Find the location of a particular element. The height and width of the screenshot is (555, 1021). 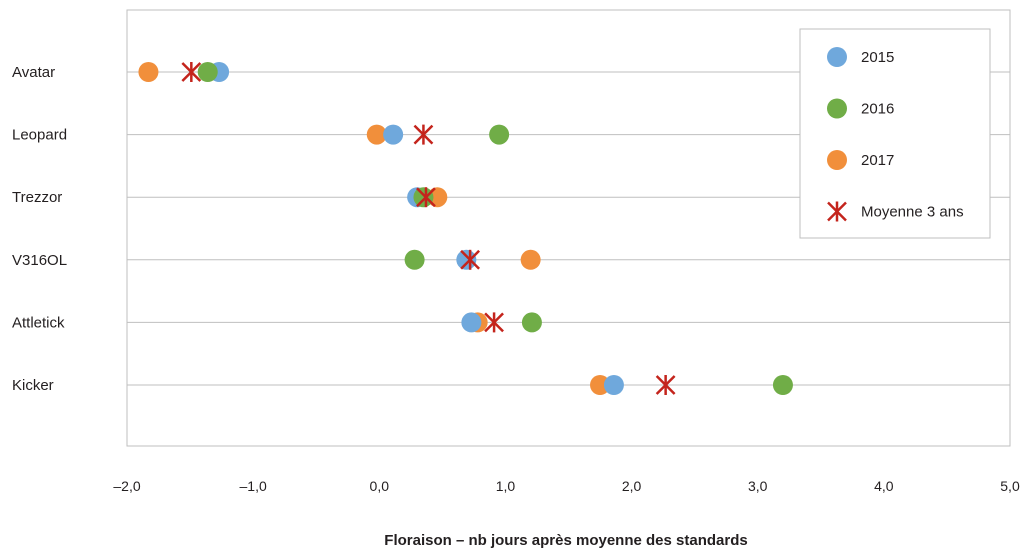

point-moyenne-3-ans-avatar is located at coordinates (191, 72).